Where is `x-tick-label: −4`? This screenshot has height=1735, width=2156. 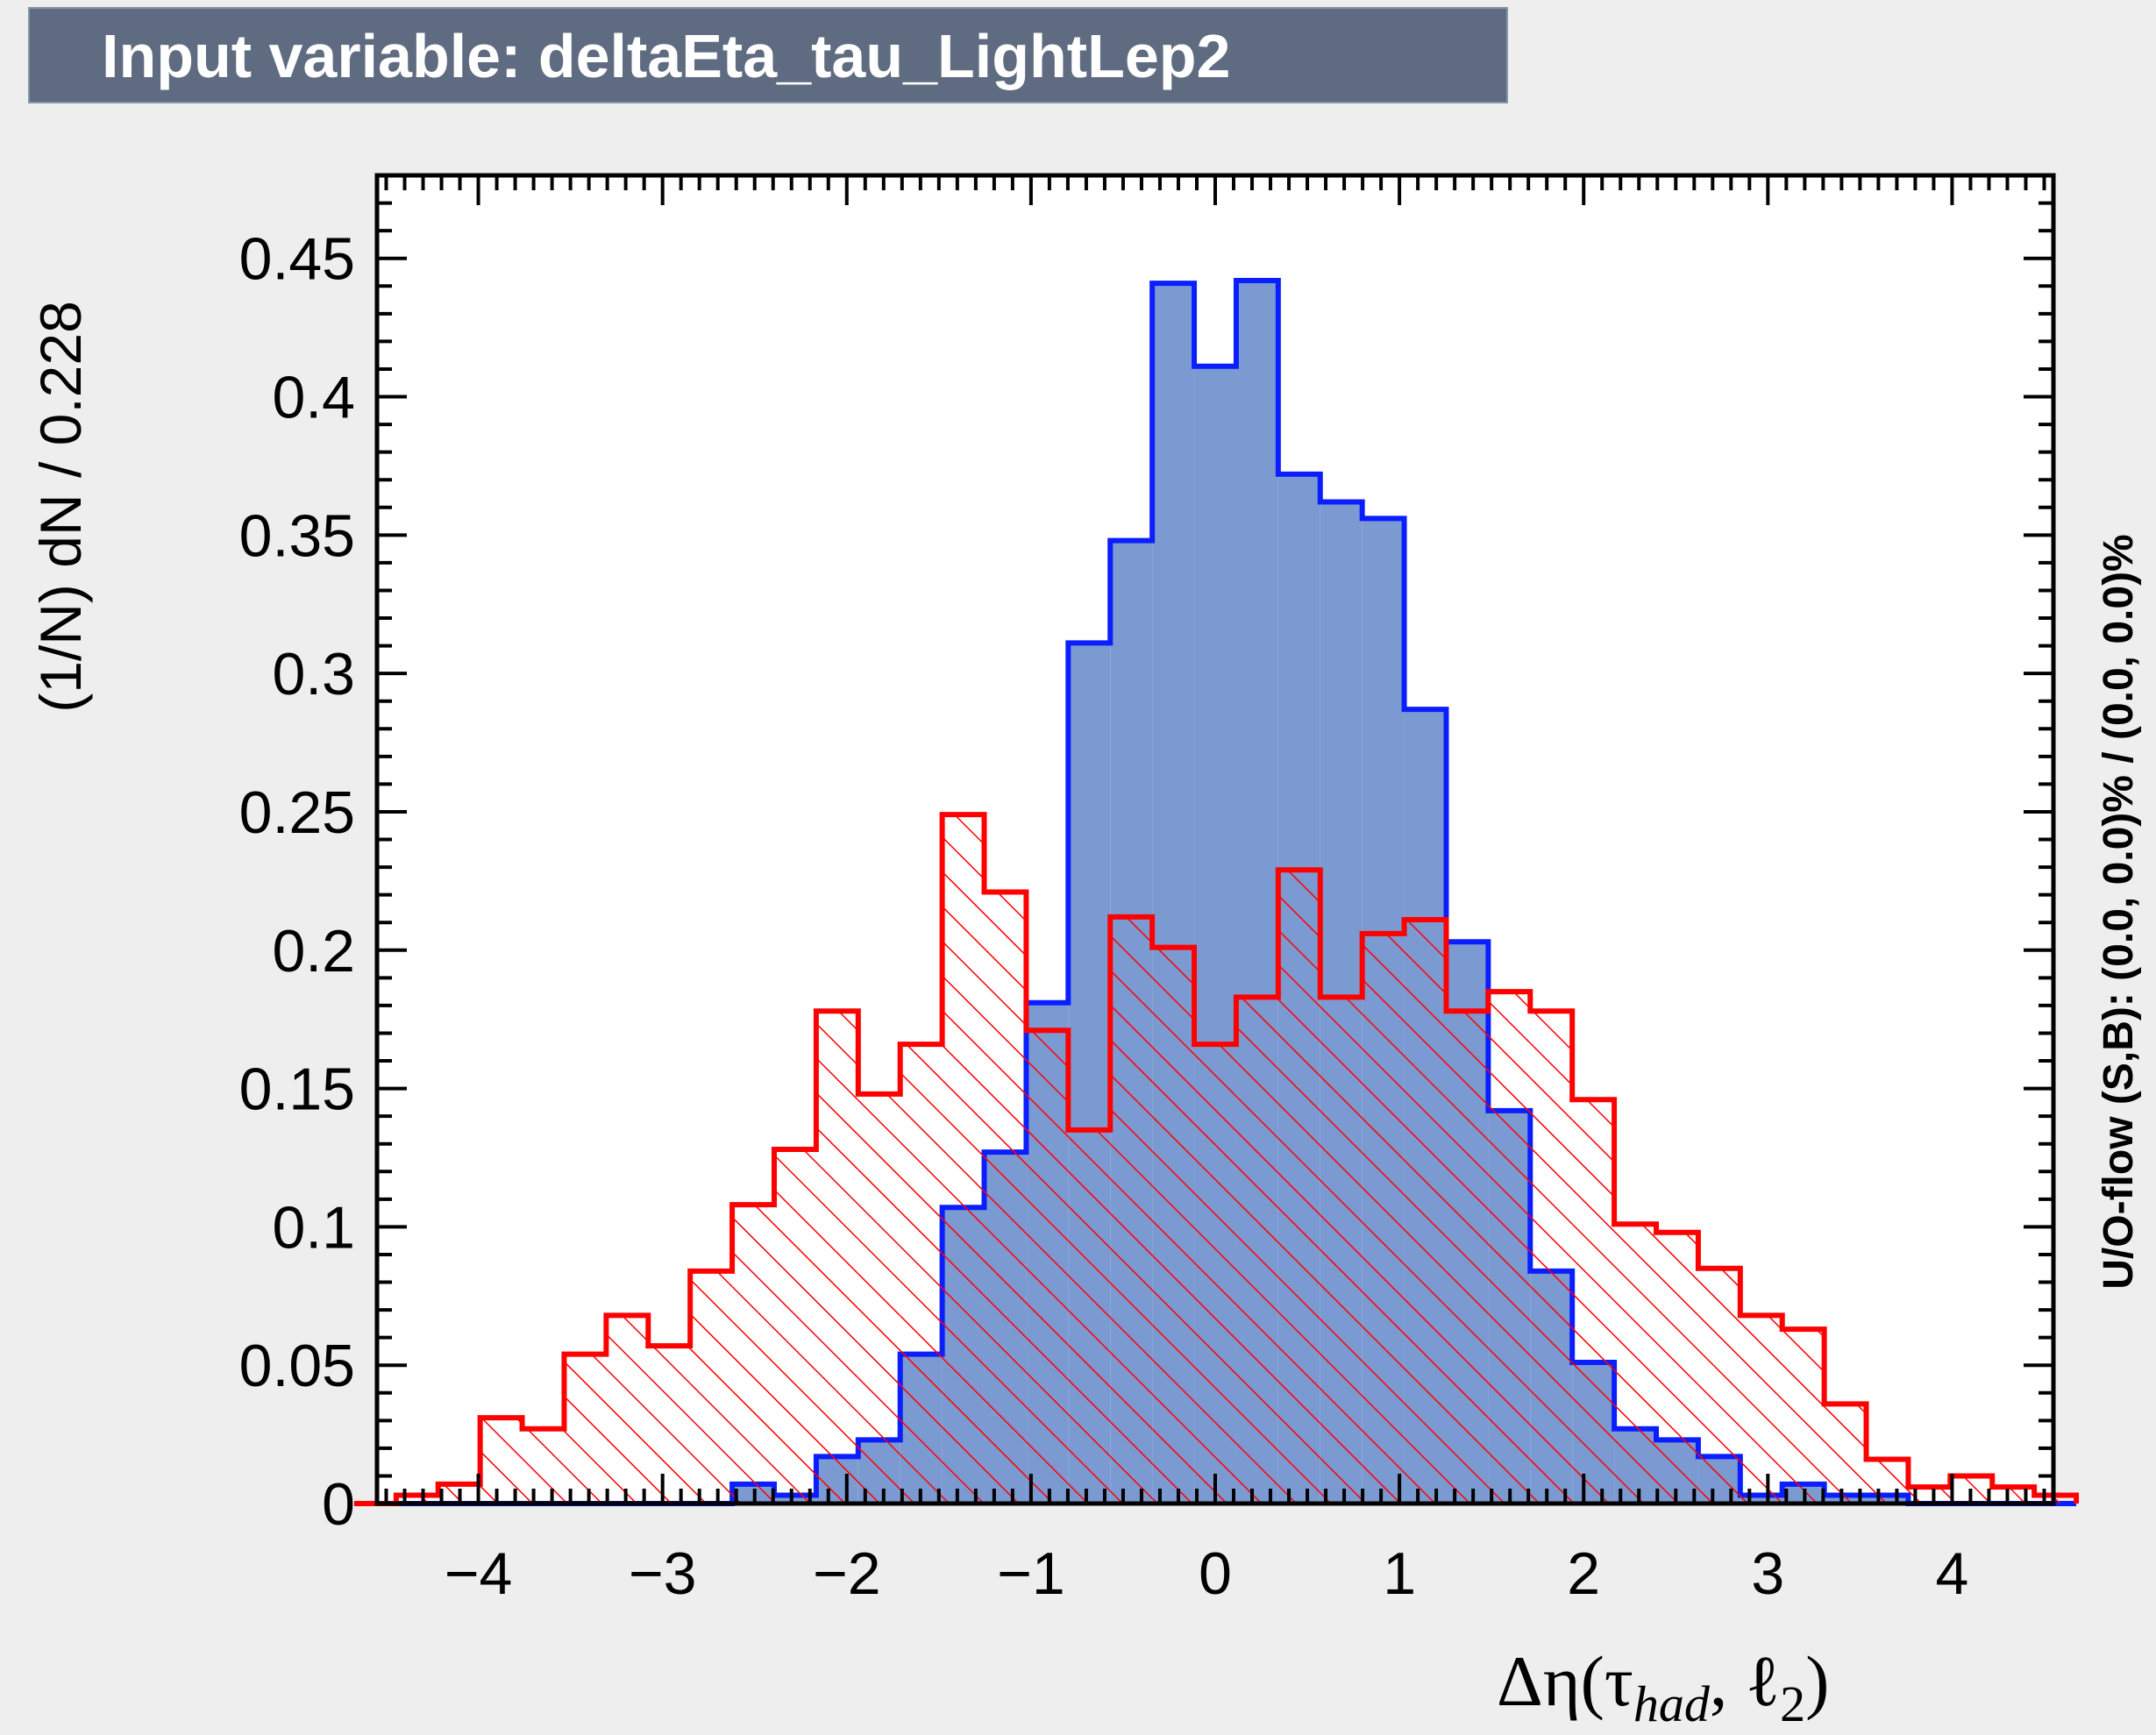
x-tick-label: −4 is located at coordinates (479, 1573).